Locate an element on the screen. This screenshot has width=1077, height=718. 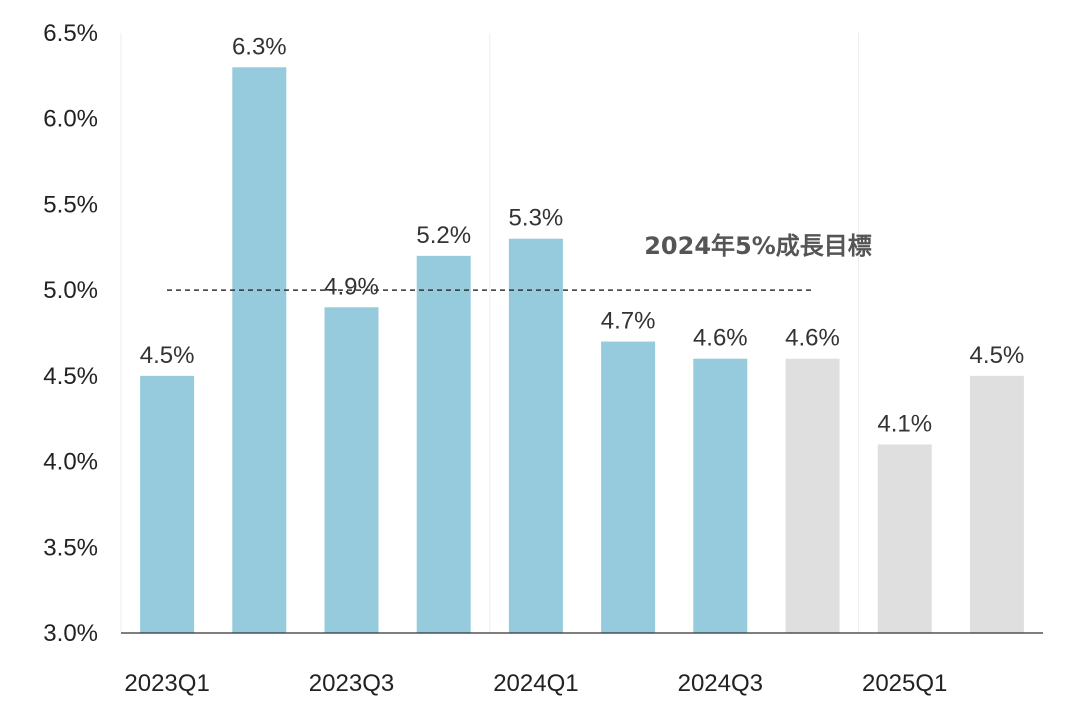
y-tick-label: 3.0% is located at coordinates (70, 633).